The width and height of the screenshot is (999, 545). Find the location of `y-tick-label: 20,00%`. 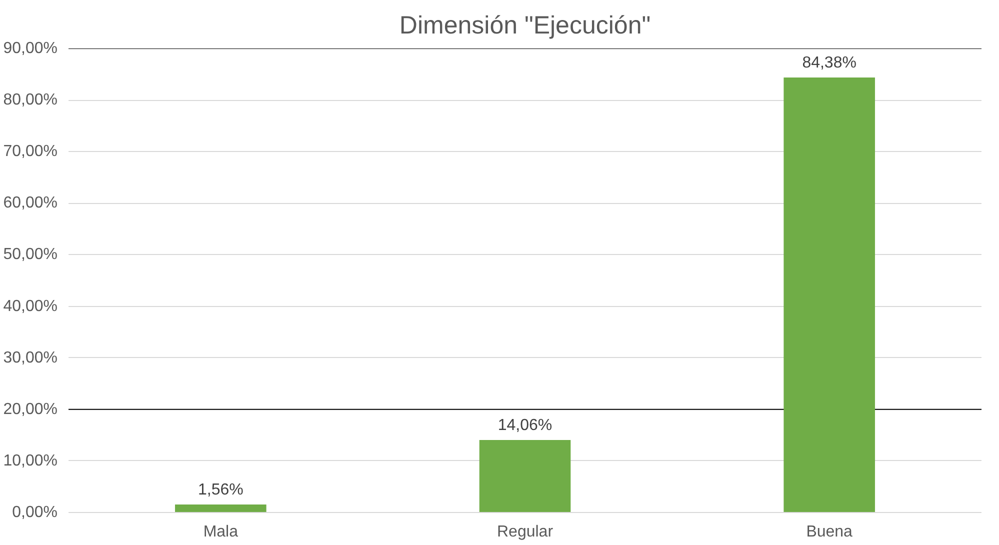

y-tick-label: 20,00% is located at coordinates (30, 409).